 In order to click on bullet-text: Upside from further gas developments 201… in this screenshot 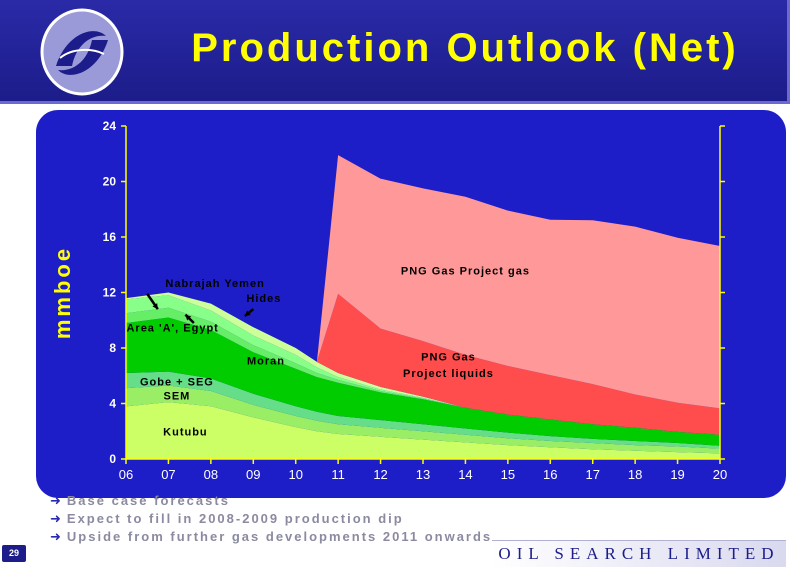, I will do `click(279, 536)`.